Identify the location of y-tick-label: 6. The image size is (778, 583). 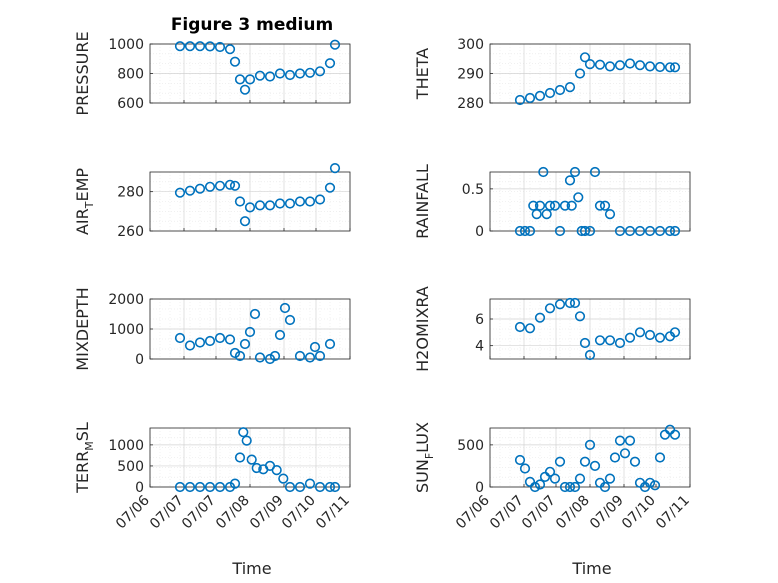
(479, 320).